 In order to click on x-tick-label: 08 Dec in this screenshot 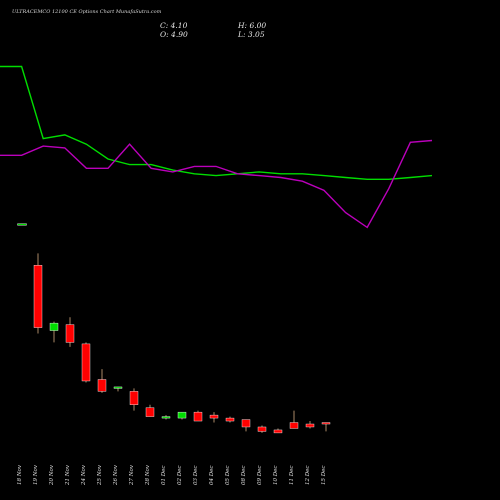, I will do `click(244, 476)`.